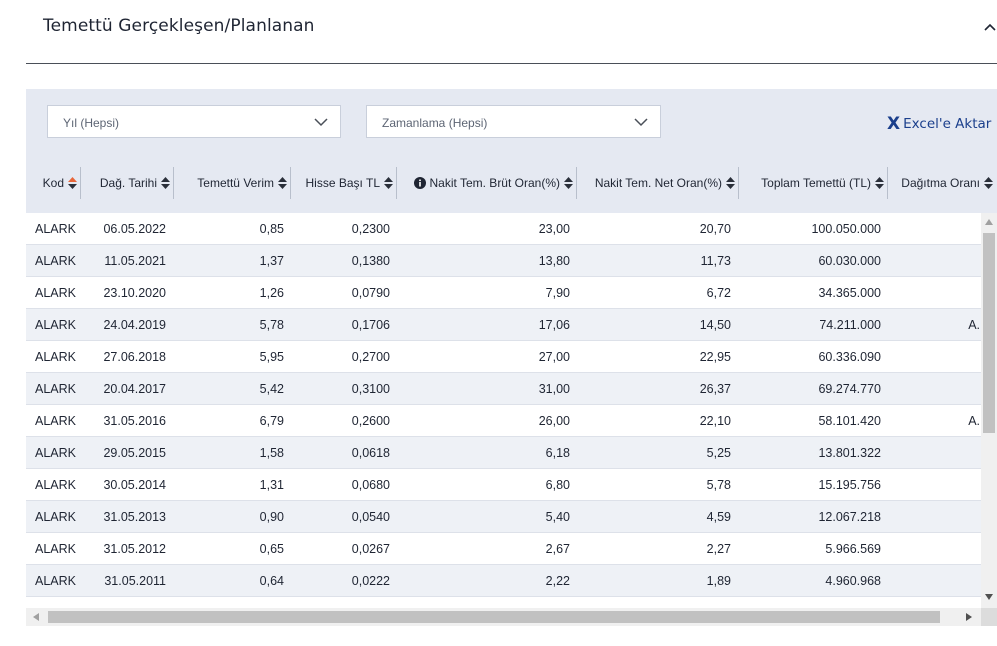  Describe the element at coordinates (557, 549) in the screenshot. I see `cell-gross-ratio: 2,67` at that location.